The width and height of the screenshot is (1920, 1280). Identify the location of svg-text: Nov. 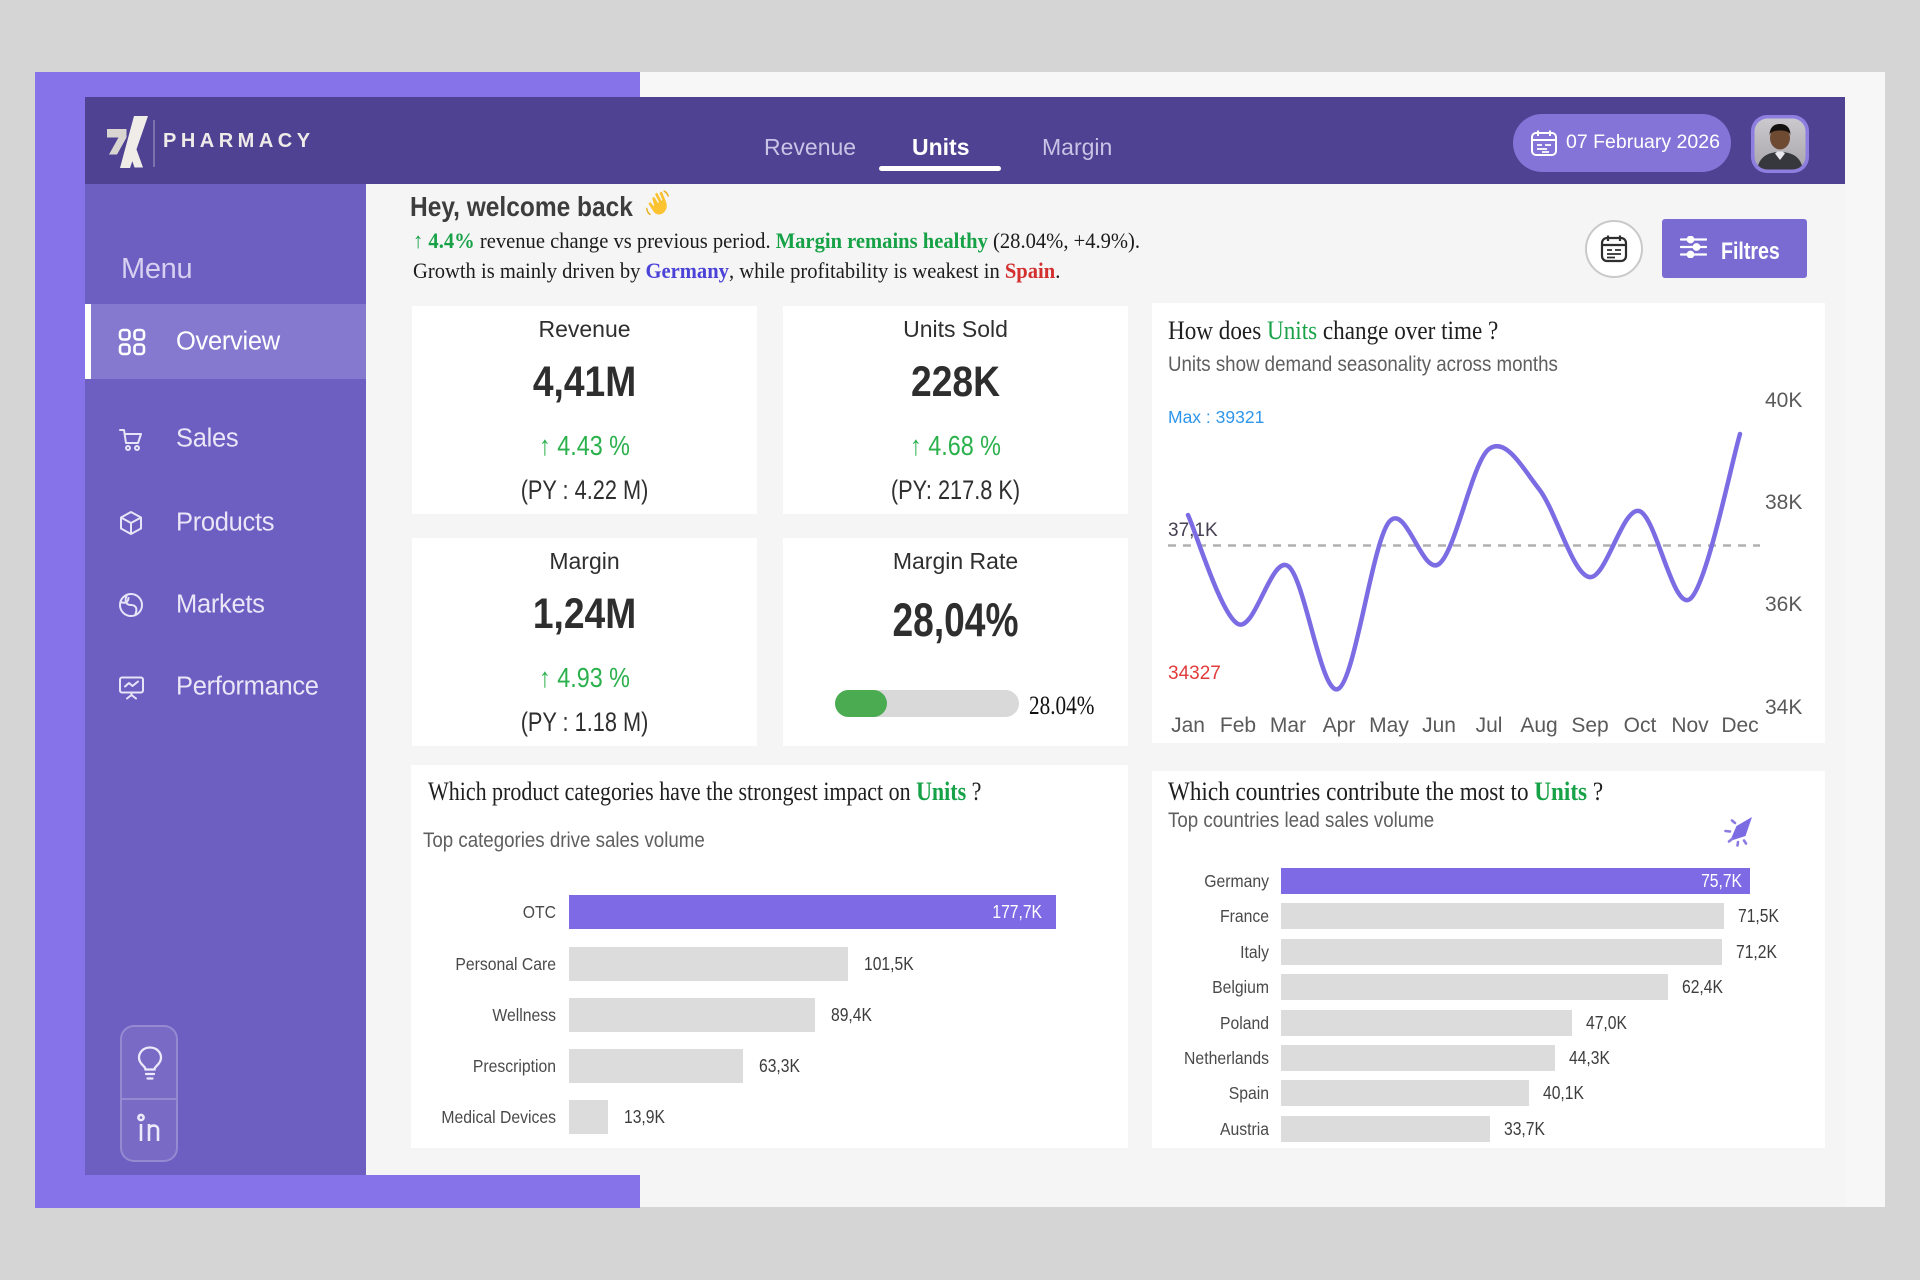
(1690, 725).